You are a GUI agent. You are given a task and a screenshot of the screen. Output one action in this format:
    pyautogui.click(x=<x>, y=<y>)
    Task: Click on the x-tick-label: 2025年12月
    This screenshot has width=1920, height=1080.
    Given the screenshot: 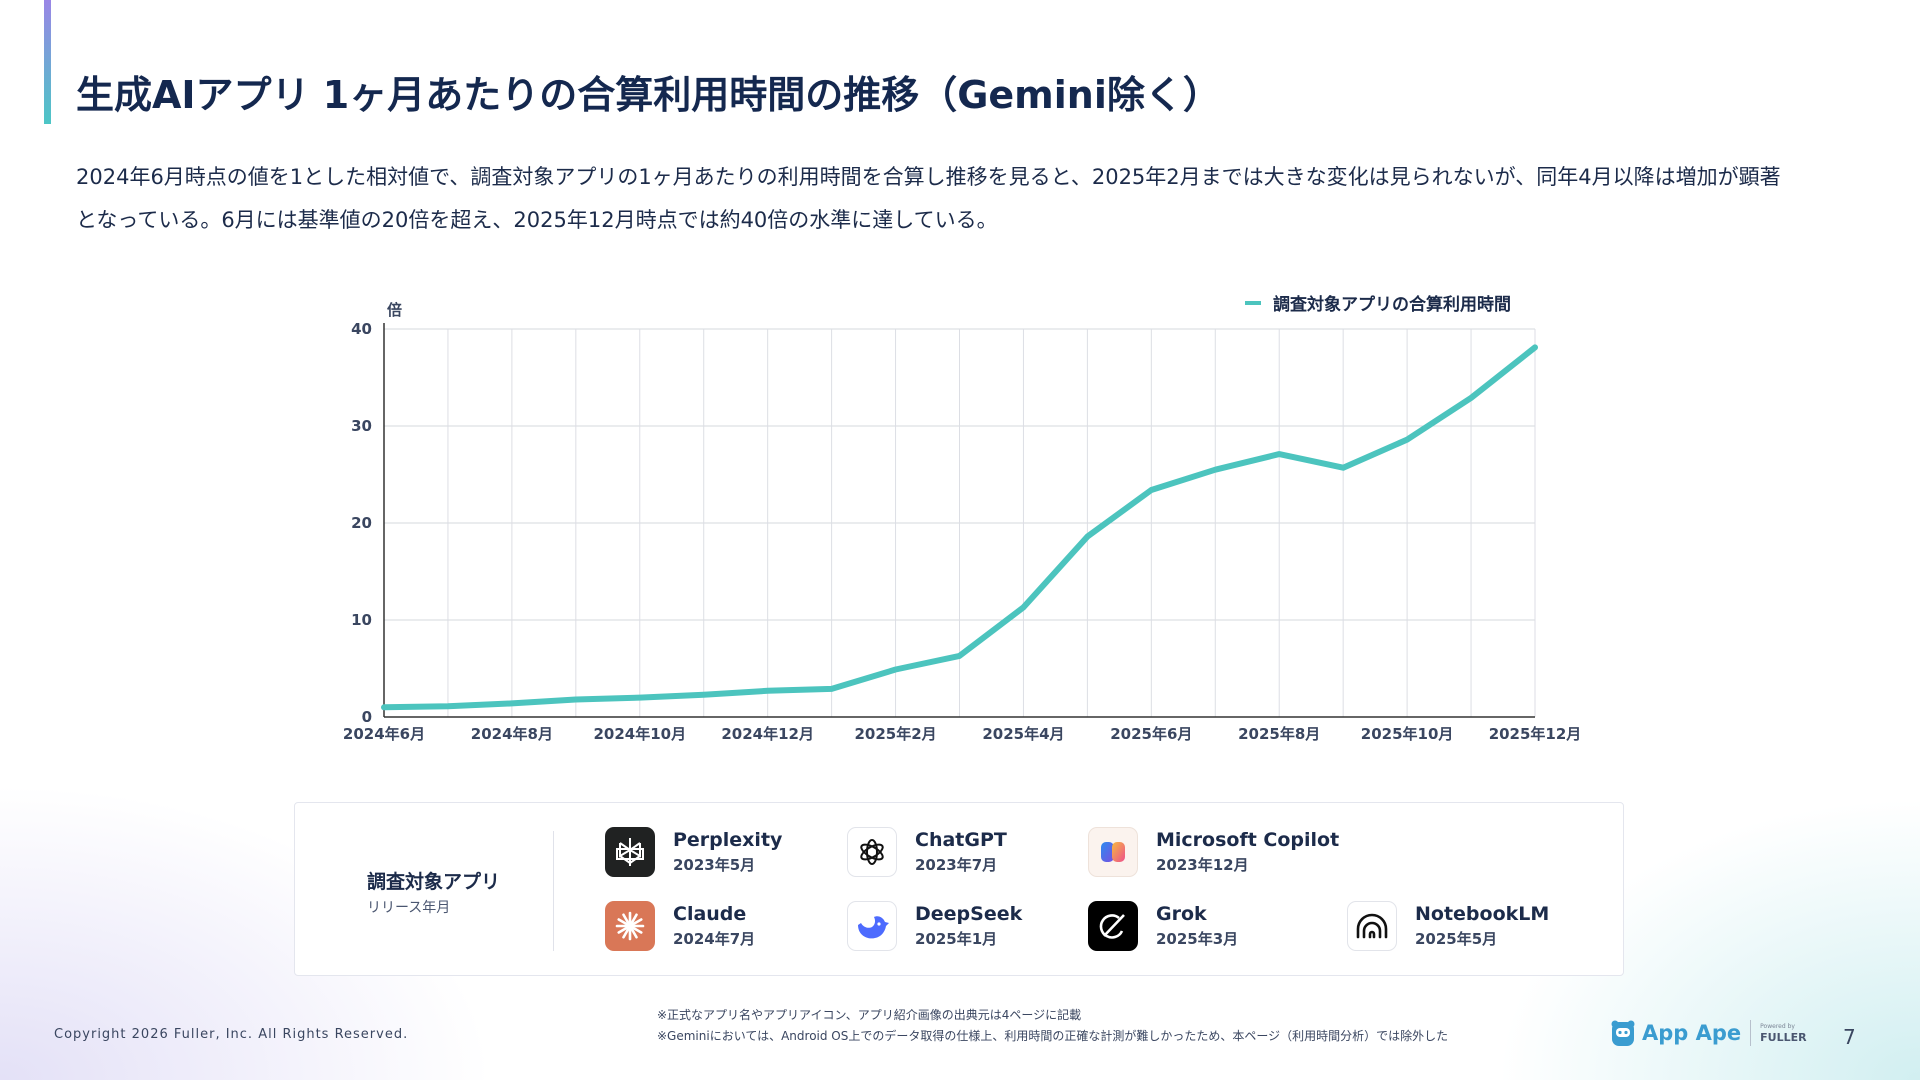 What is the action you would take?
    pyautogui.click(x=1535, y=734)
    